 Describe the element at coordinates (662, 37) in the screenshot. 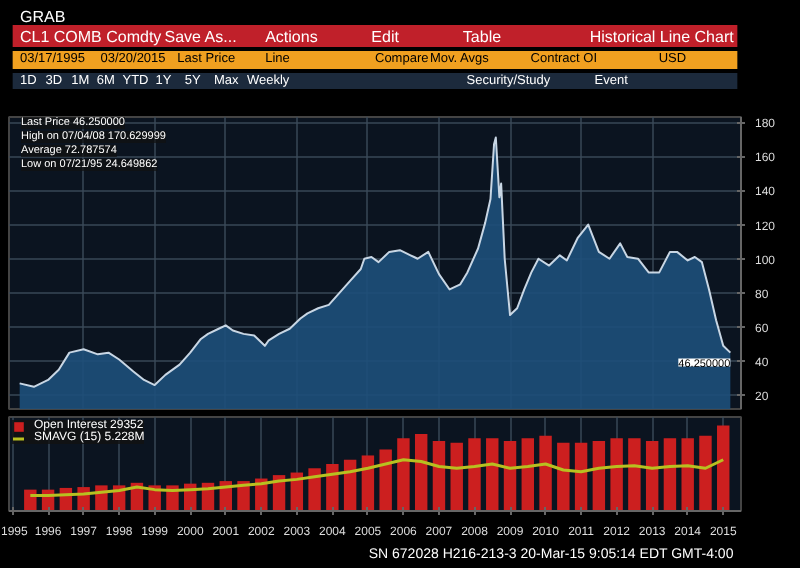

I see `chart-title: Historical Line Chart` at that location.